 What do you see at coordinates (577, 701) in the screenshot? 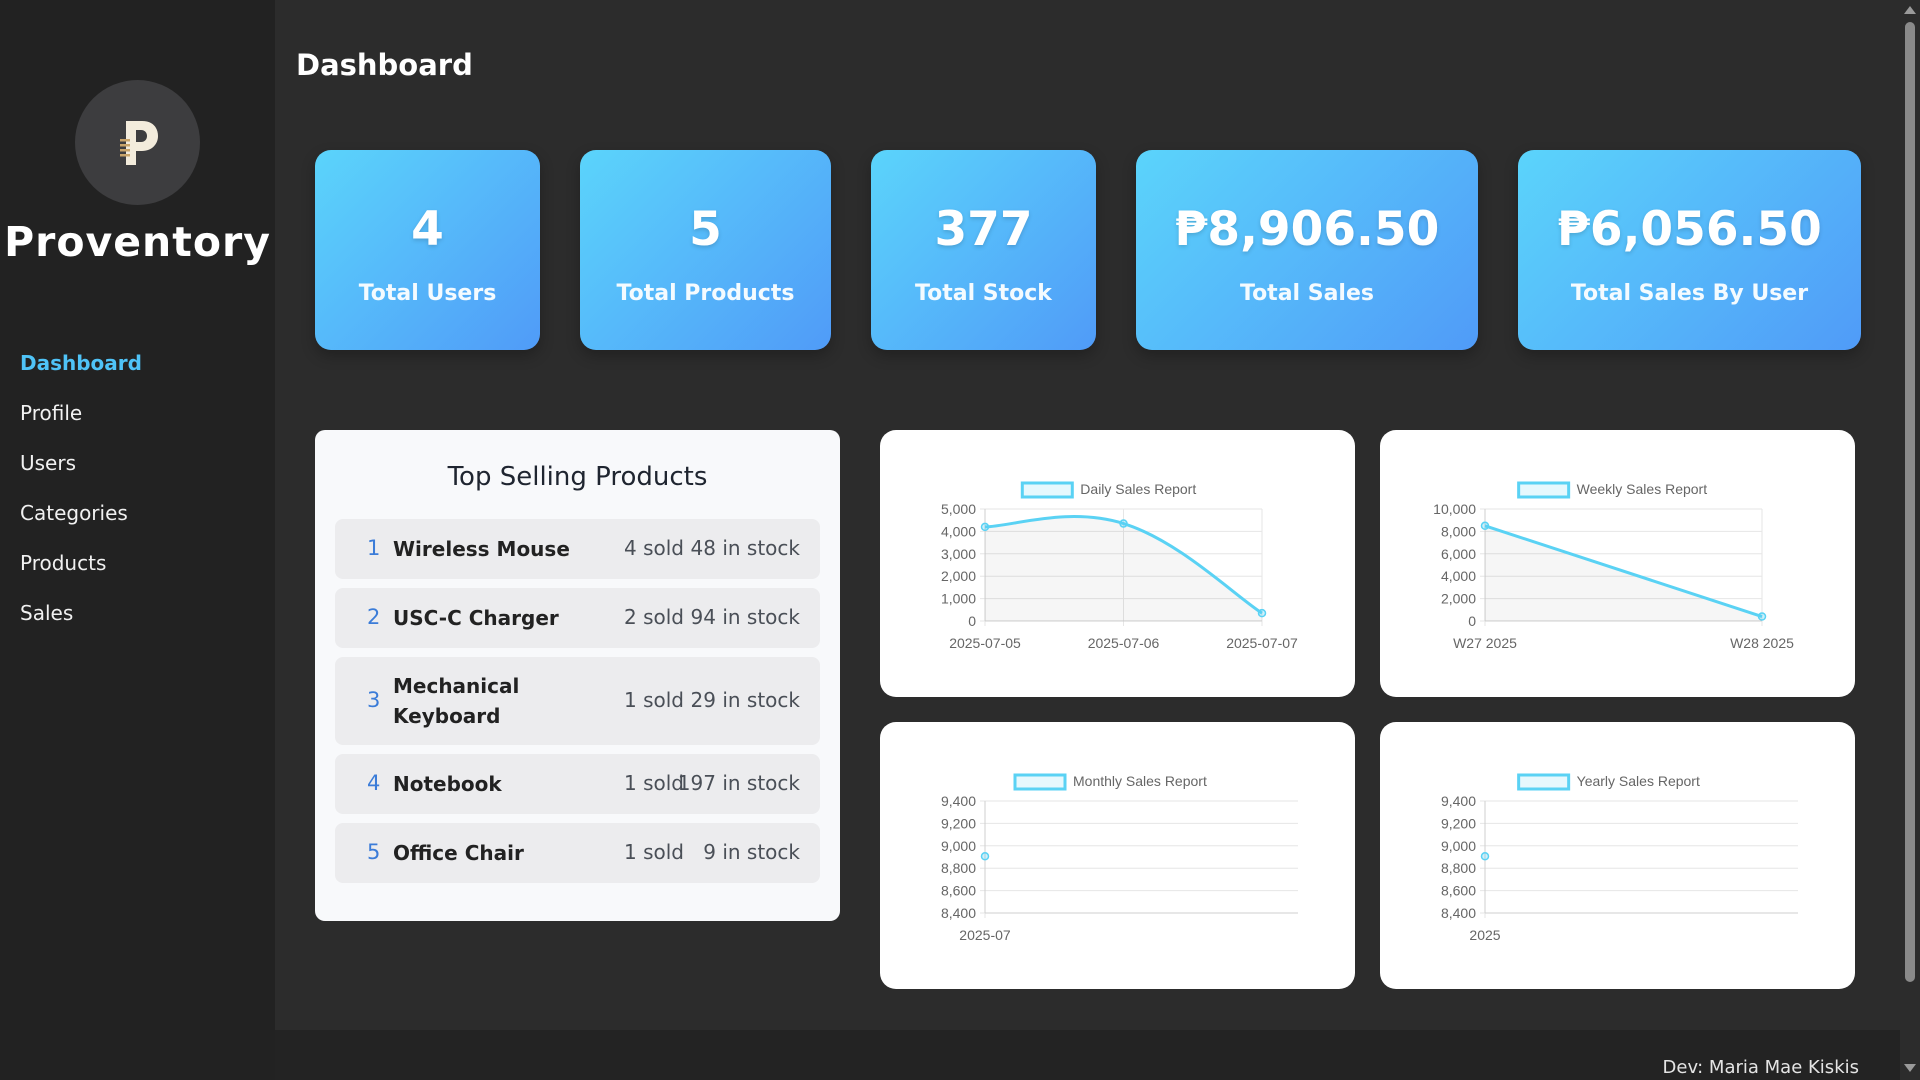
I see `list-item: 3 Mechanical Keyboard 1 sold 29 in stock` at bounding box center [577, 701].